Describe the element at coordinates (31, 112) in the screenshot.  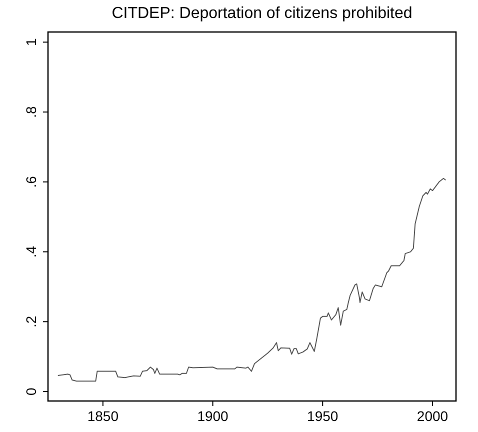
I see `y-tick-label: .8` at that location.